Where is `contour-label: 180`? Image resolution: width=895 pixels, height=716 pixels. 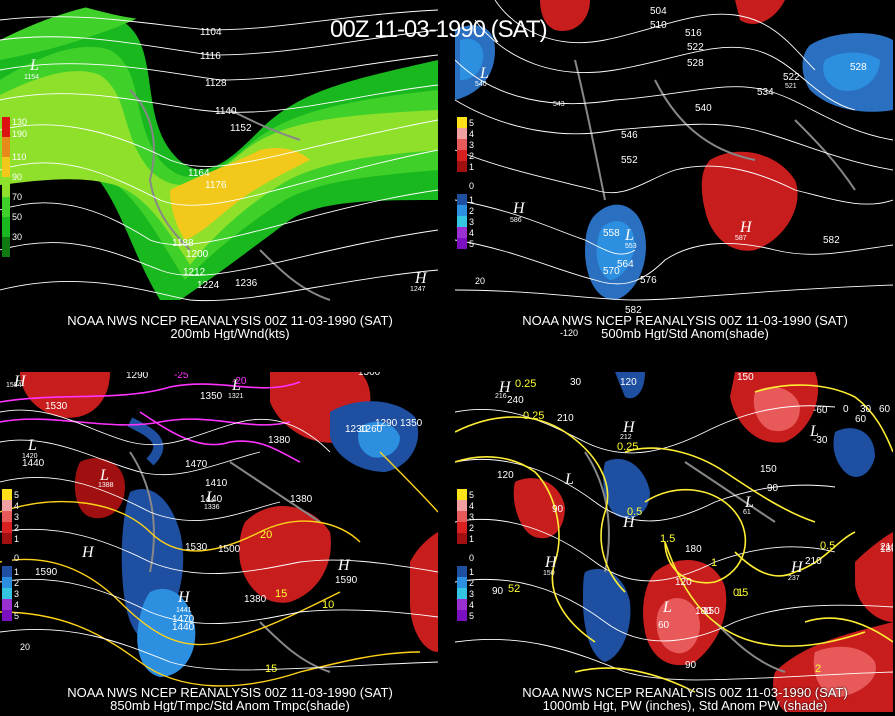
contour-label: 180 is located at coordinates (886, 549).